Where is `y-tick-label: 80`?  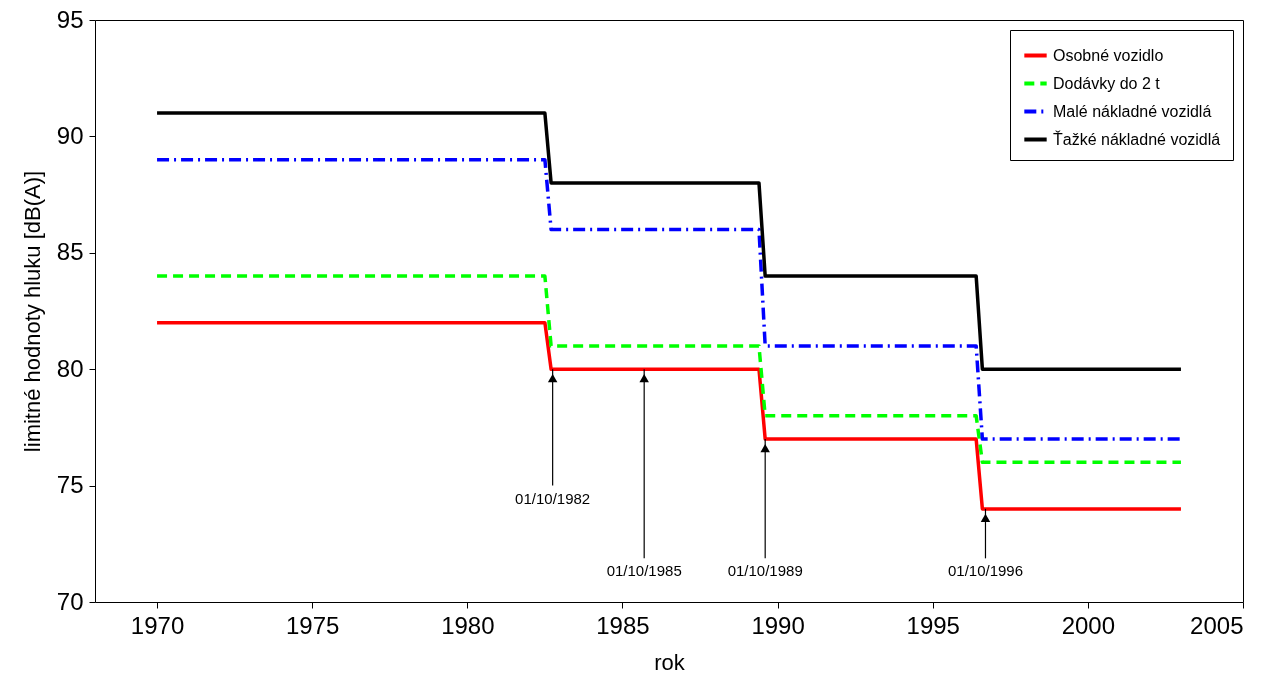 y-tick-label: 80 is located at coordinates (70, 368).